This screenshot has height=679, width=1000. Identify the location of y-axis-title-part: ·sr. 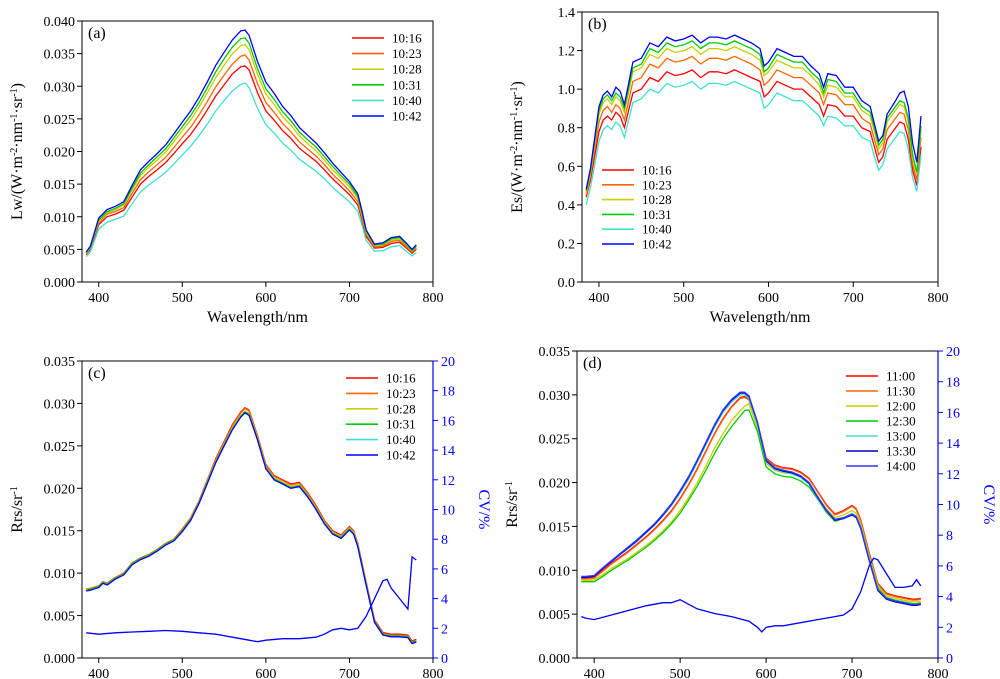
(17, 105).